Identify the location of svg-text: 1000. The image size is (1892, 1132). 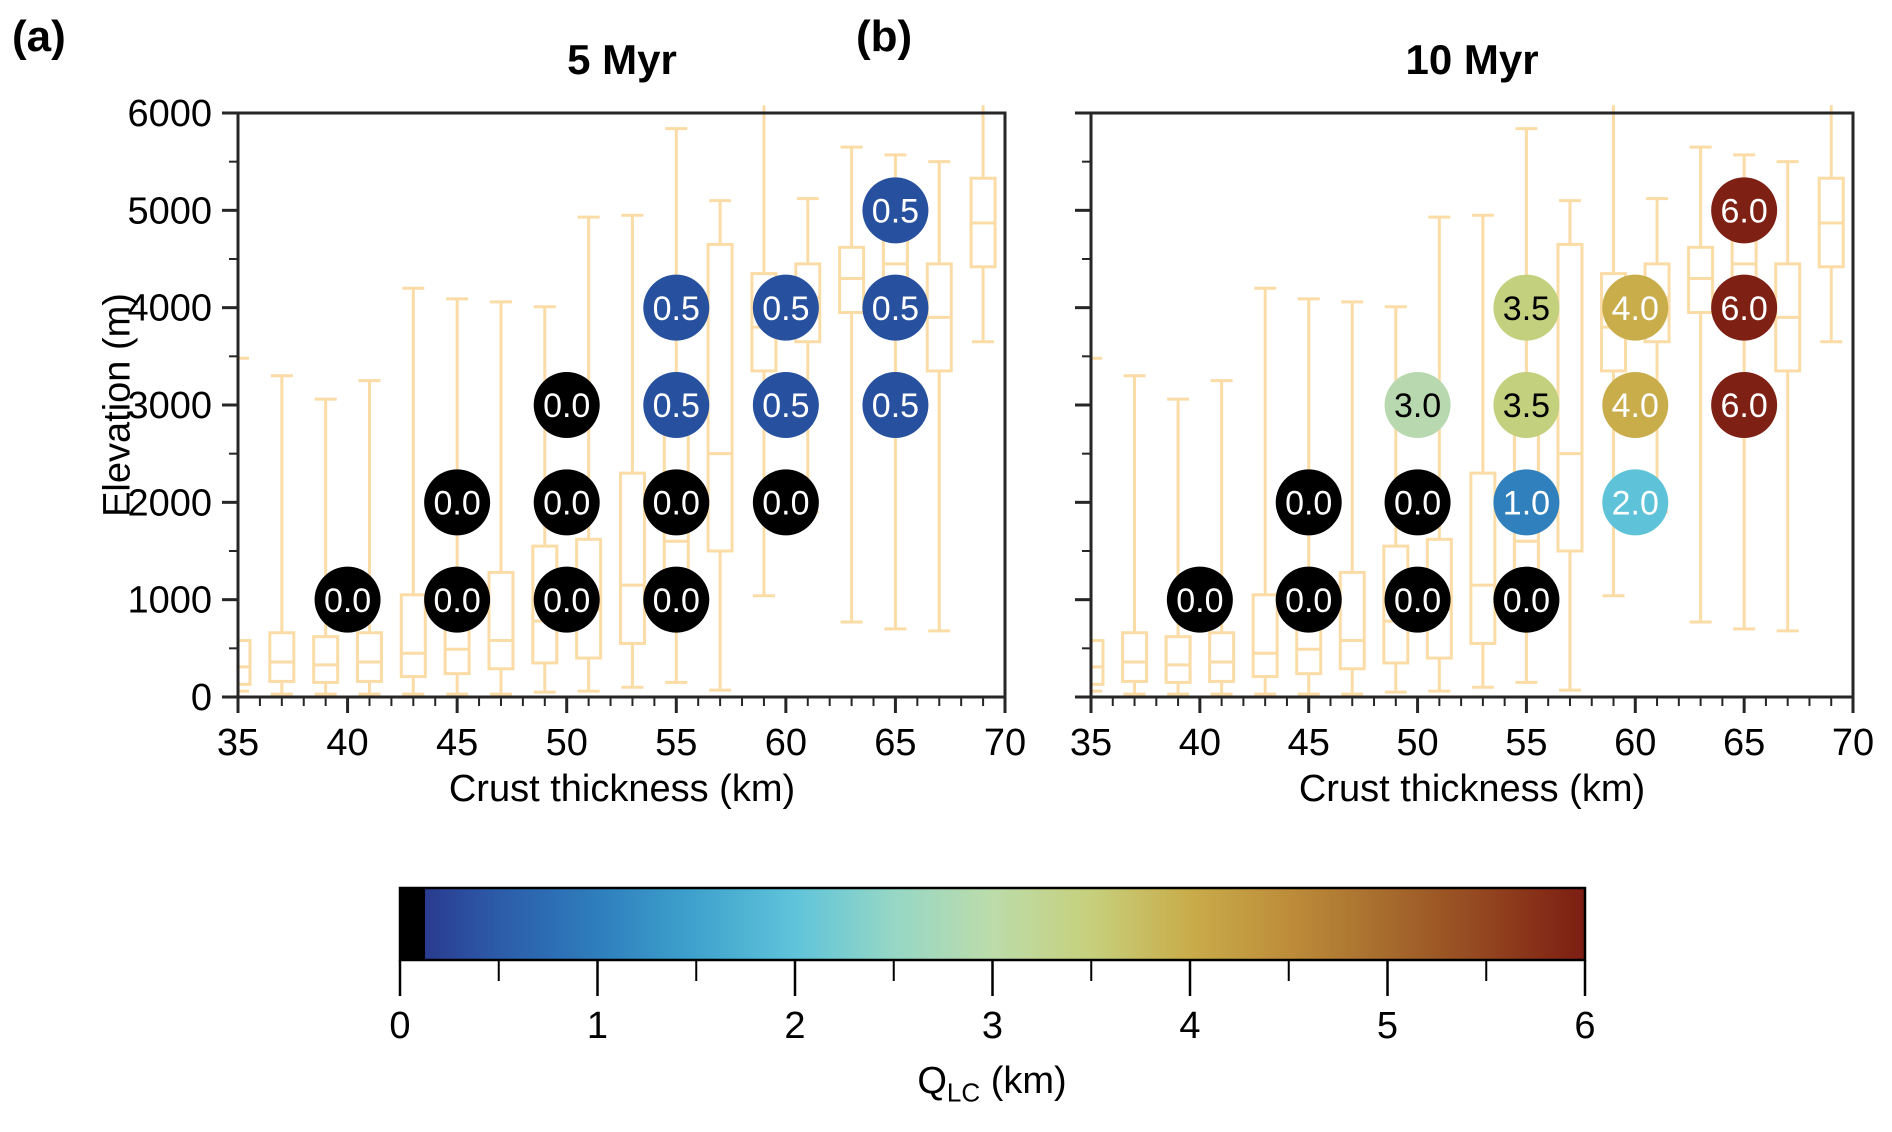
(169, 601).